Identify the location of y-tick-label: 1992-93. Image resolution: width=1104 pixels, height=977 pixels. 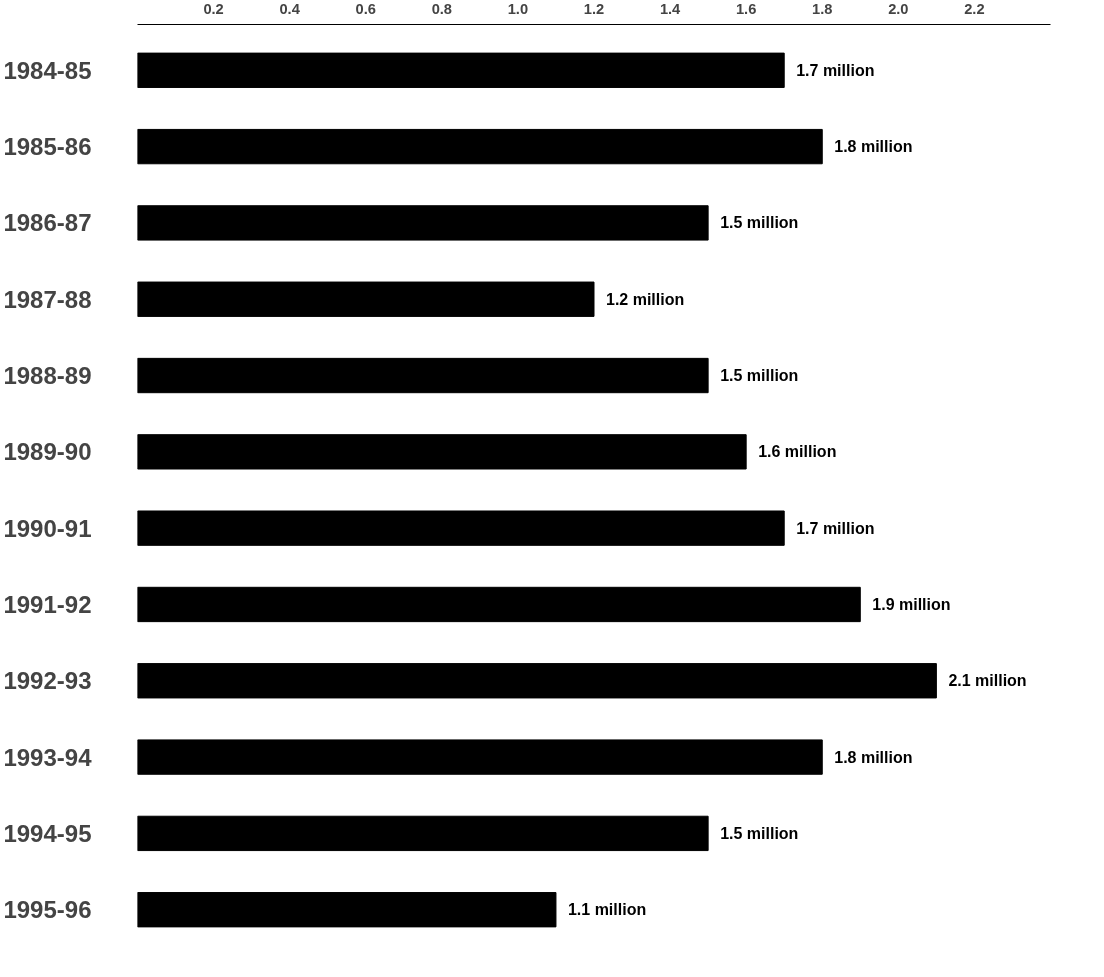
(47, 681).